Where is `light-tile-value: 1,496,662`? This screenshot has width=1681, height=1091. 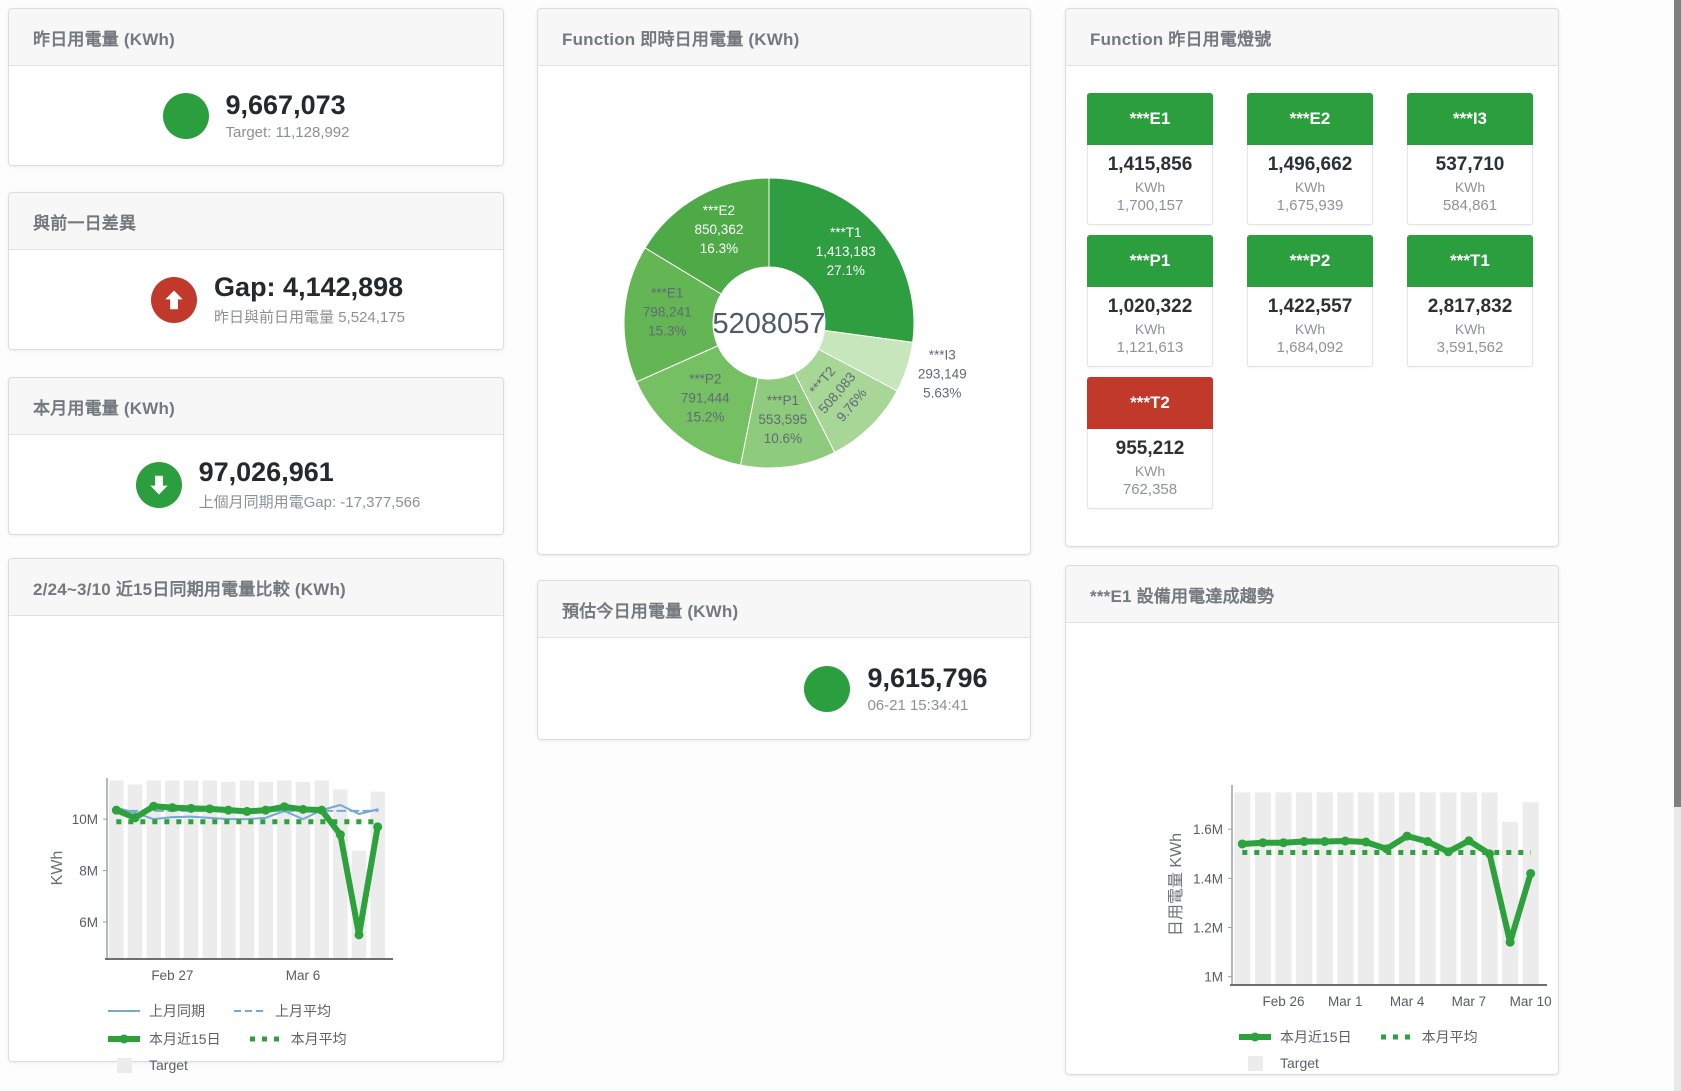 light-tile-value: 1,496,662 is located at coordinates (1310, 164).